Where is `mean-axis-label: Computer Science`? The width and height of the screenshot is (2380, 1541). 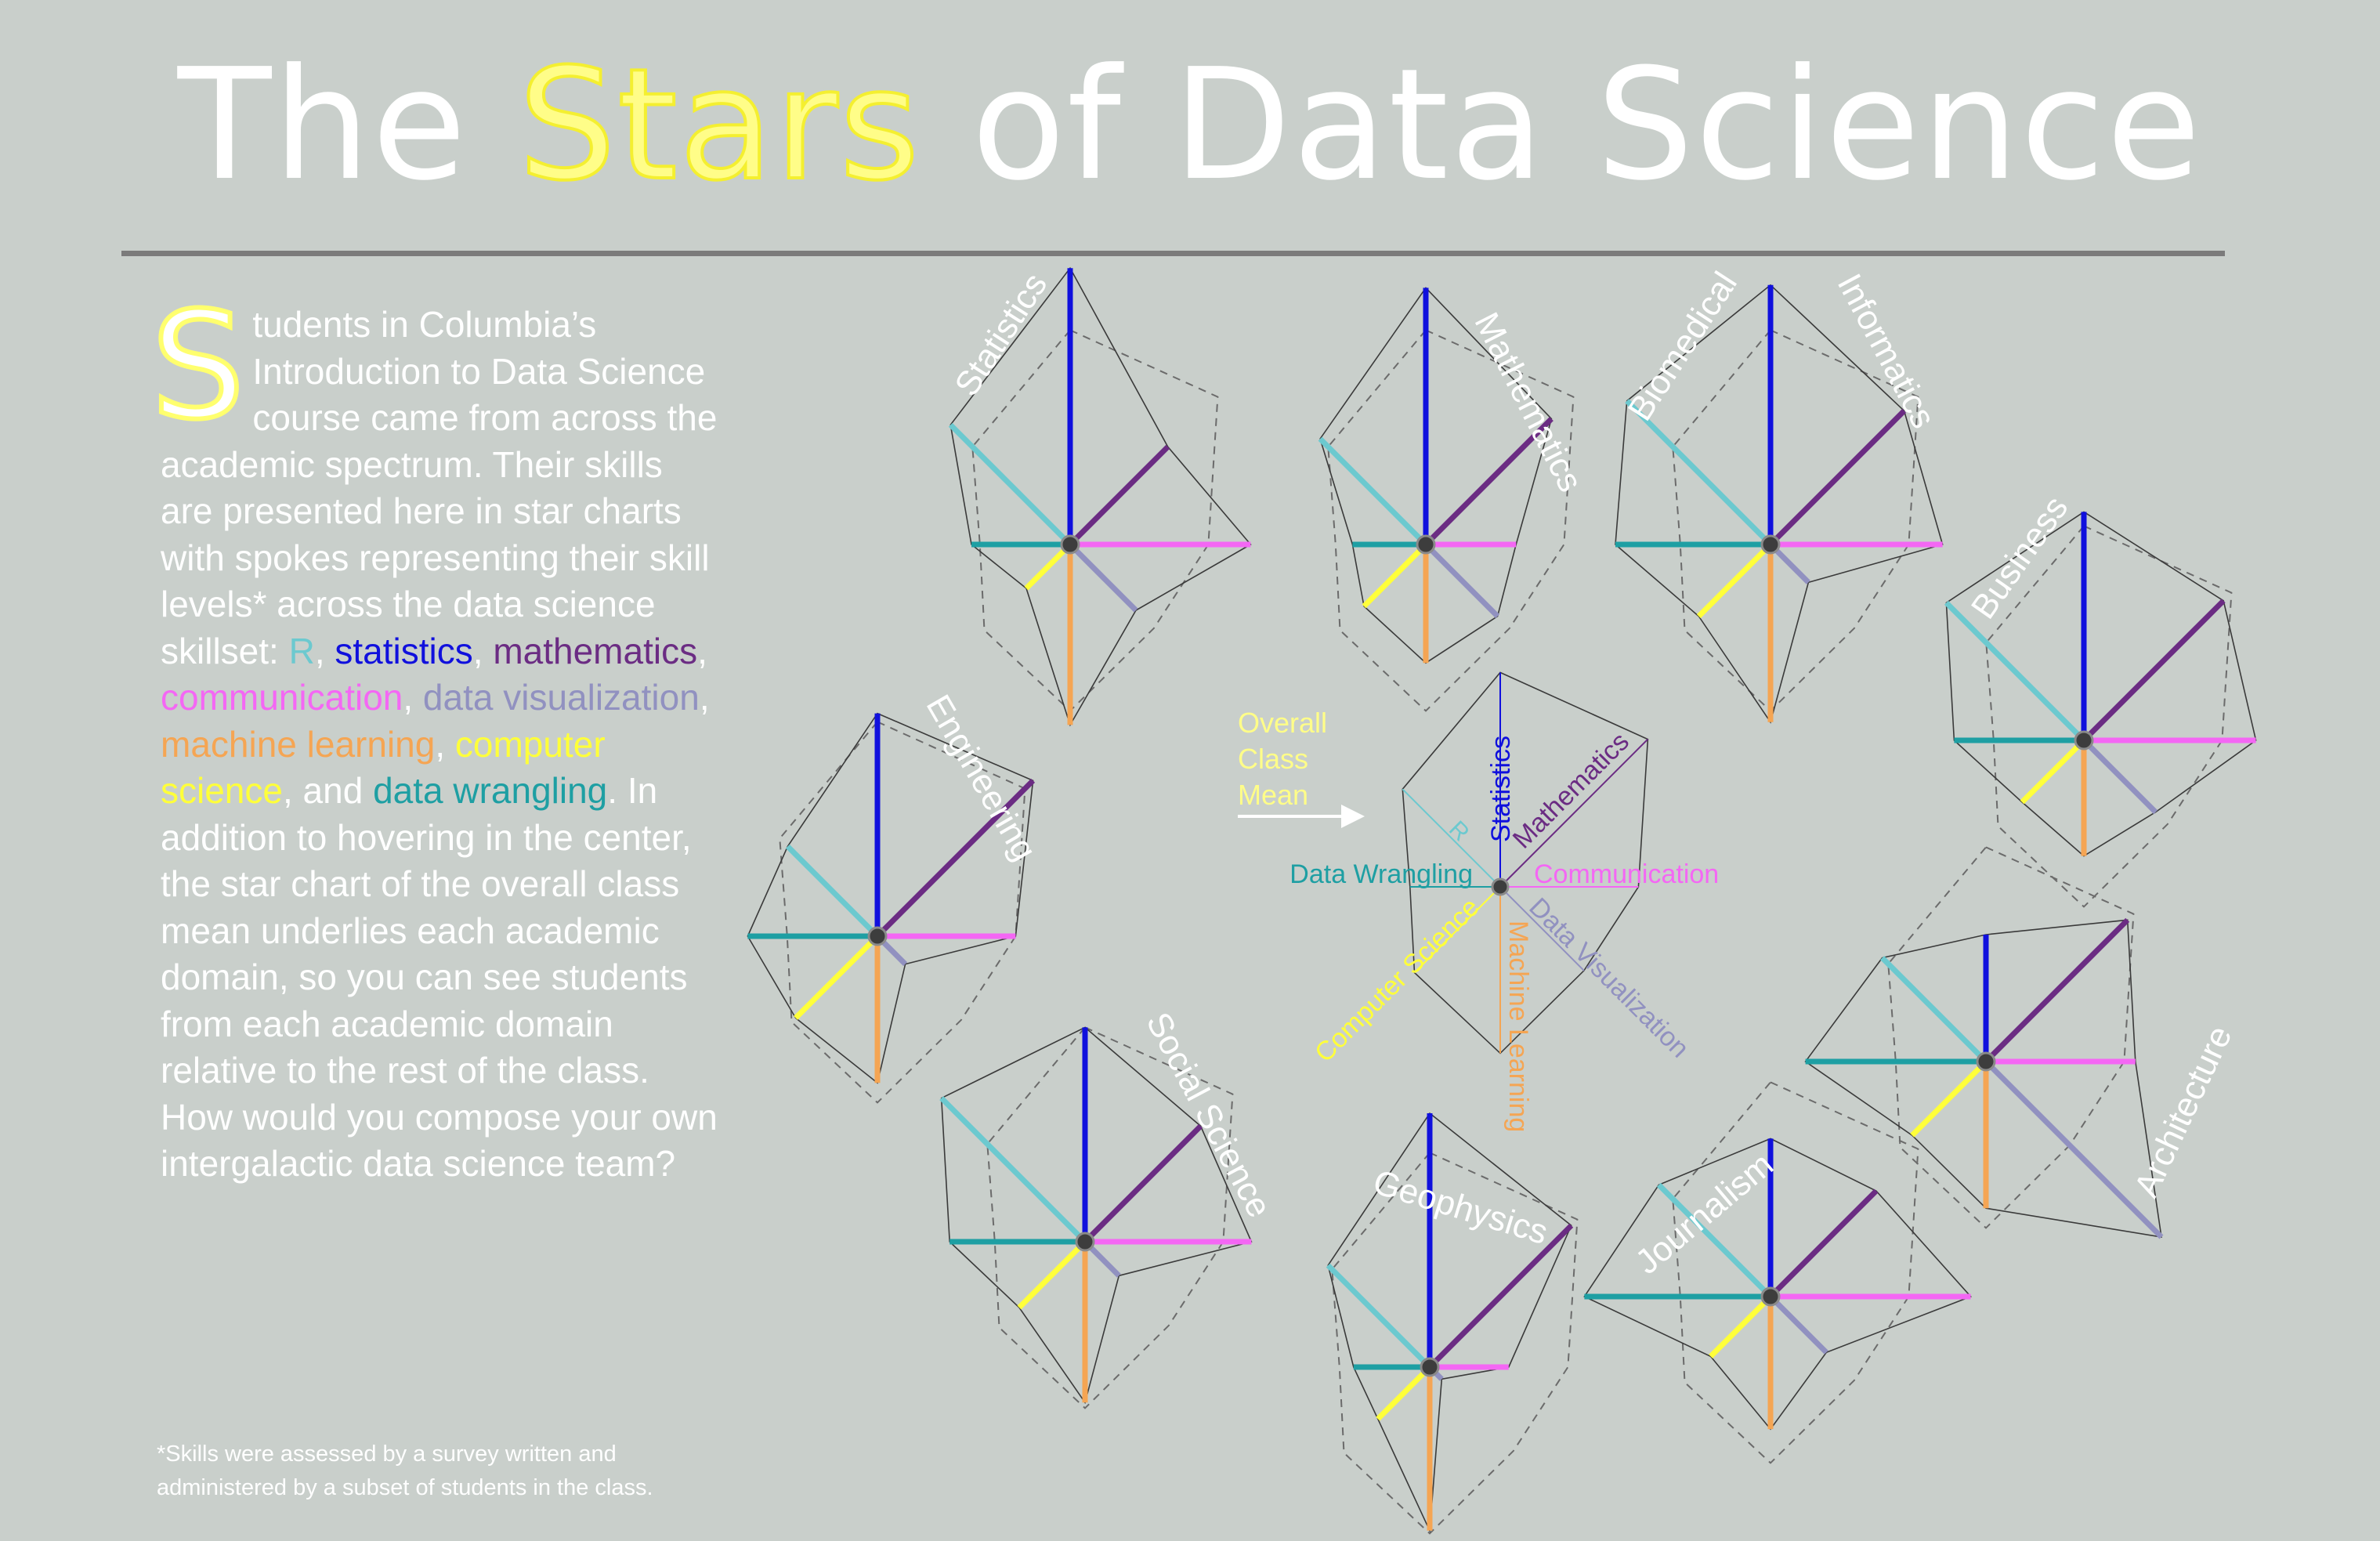 mean-axis-label: Computer Science is located at coordinates (1397, 980).